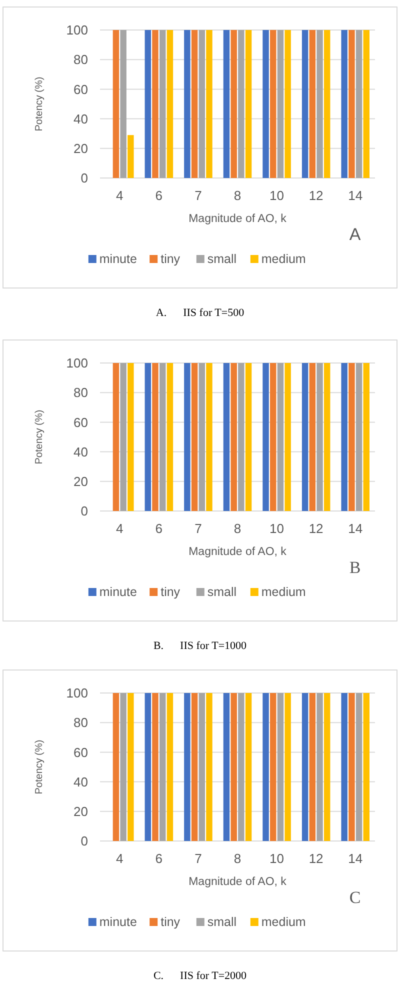 The height and width of the screenshot is (993, 407). I want to click on text: B, so click(355, 567).